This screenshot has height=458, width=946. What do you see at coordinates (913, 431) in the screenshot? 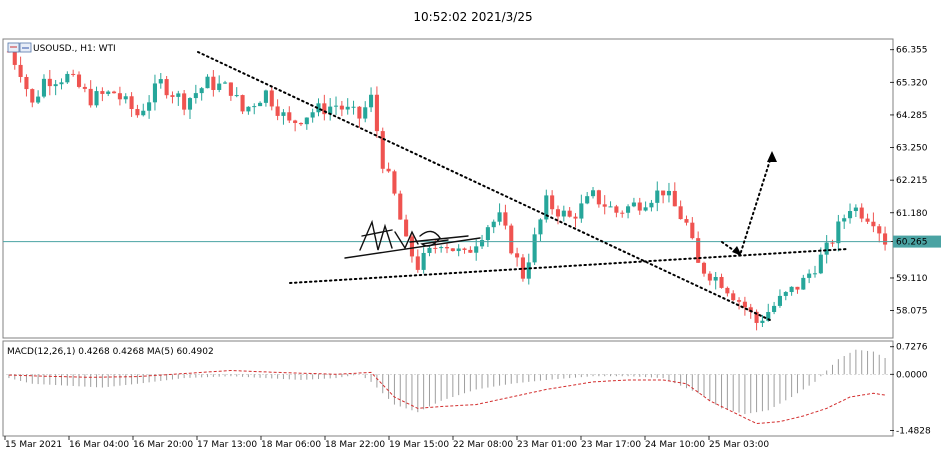
I see `macd-tick-label: -1.4828` at bounding box center [913, 431].